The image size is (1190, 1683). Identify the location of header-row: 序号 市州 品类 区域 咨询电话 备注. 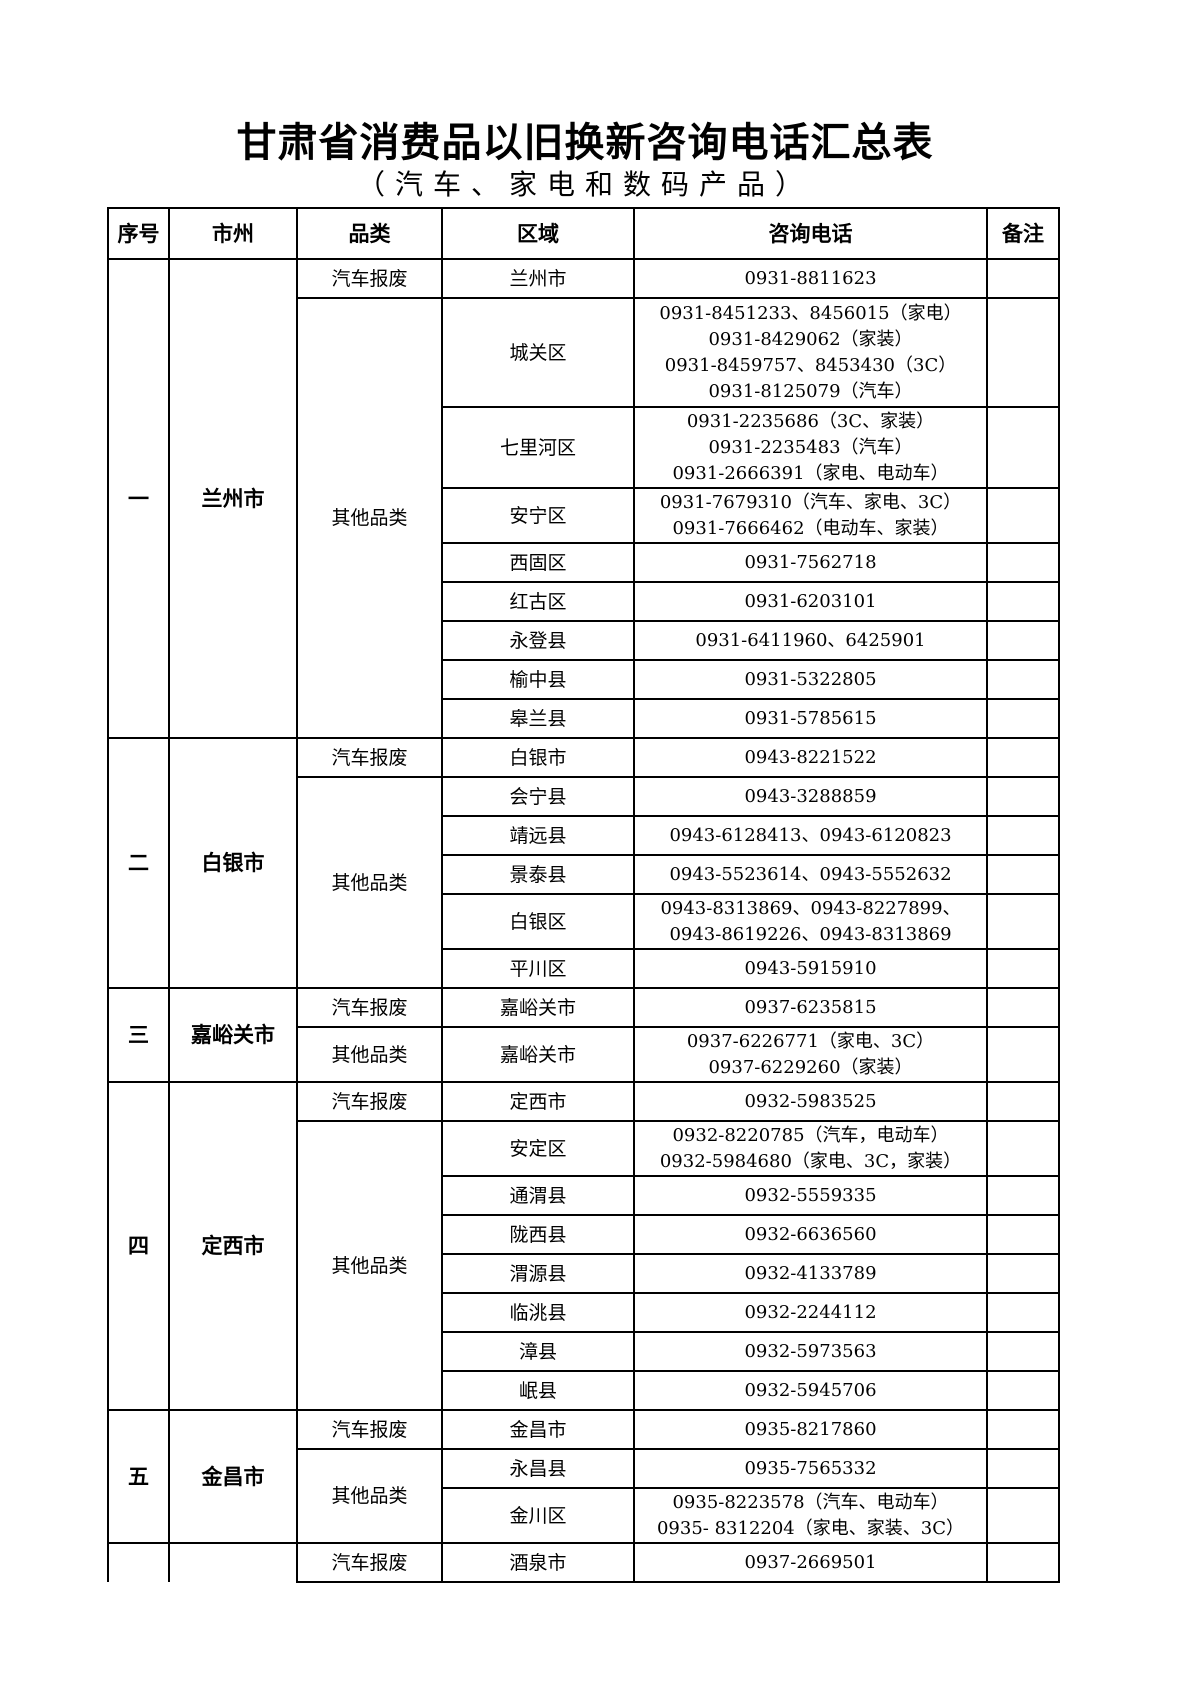
(583, 233).